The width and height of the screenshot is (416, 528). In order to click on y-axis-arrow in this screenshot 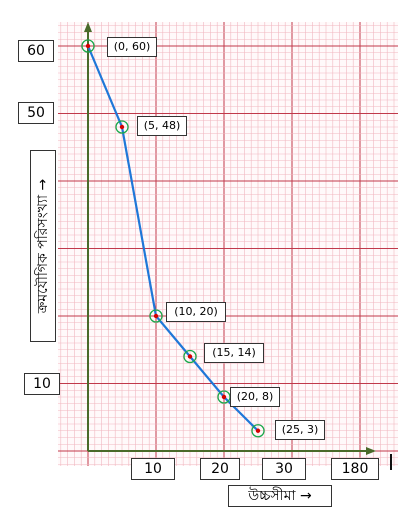, I will do `click(88, 27)`.